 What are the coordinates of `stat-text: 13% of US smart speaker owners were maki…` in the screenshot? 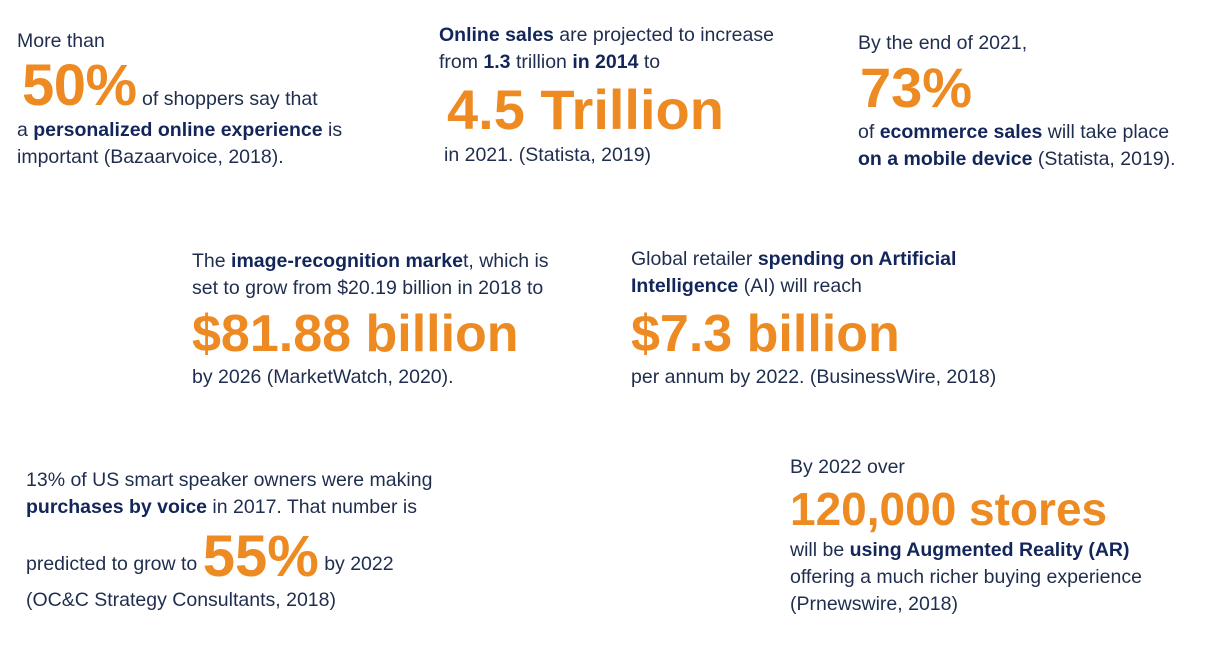 It's located at (229, 480).